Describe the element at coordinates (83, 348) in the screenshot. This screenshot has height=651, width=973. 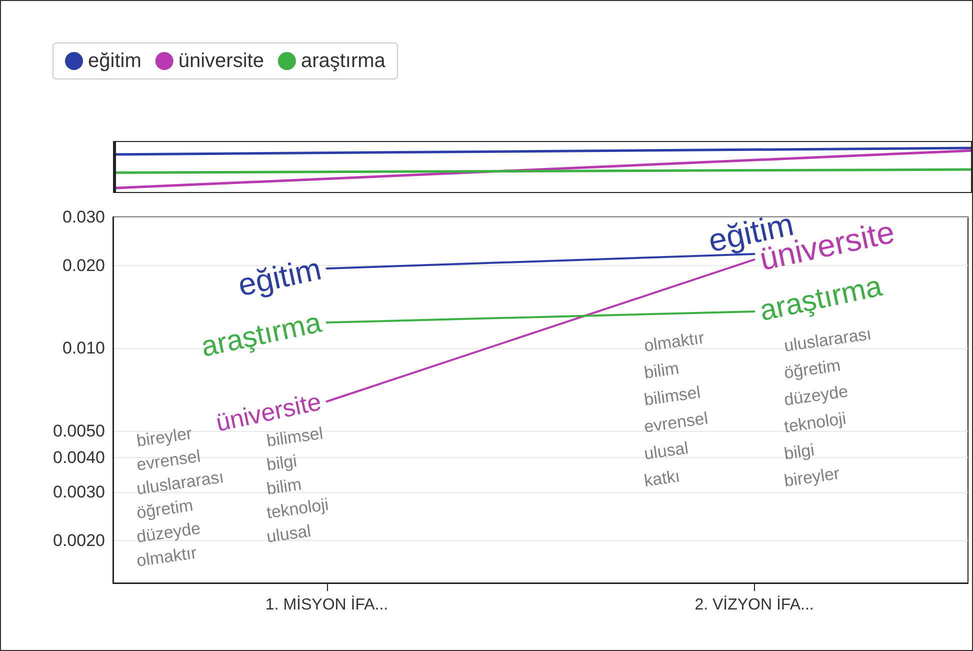
I see `y-tick-label: 0.010` at that location.